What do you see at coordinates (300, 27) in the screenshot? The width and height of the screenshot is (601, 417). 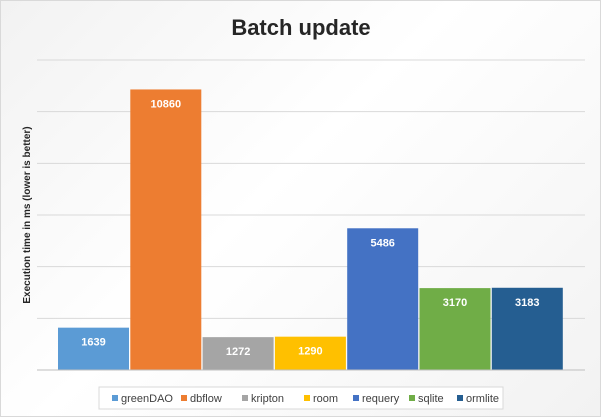 I see `chart-title: Batch update` at bounding box center [300, 27].